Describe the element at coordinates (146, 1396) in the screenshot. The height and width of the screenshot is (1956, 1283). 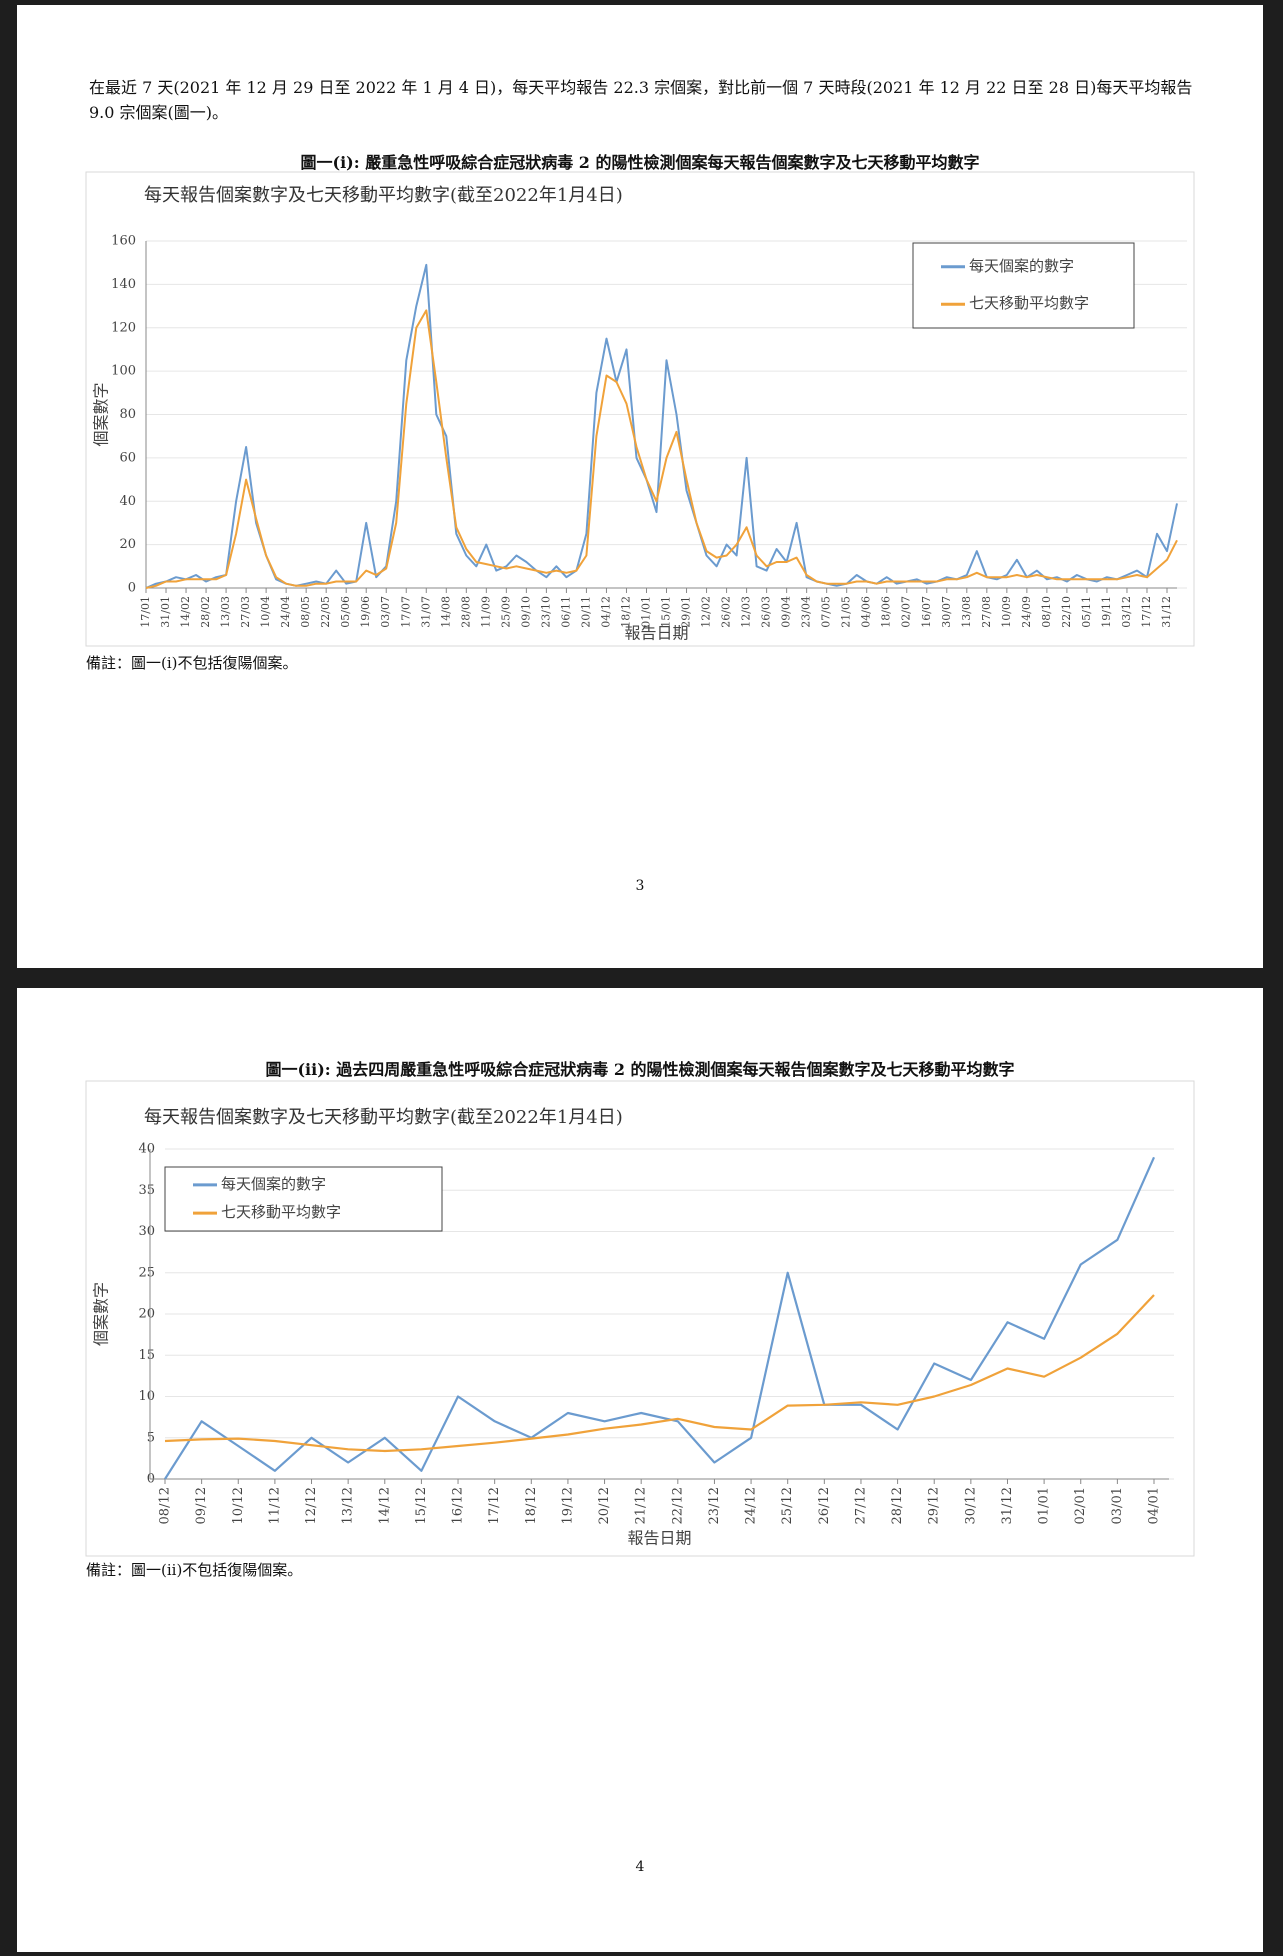
I see `y-tick-label: 10` at that location.